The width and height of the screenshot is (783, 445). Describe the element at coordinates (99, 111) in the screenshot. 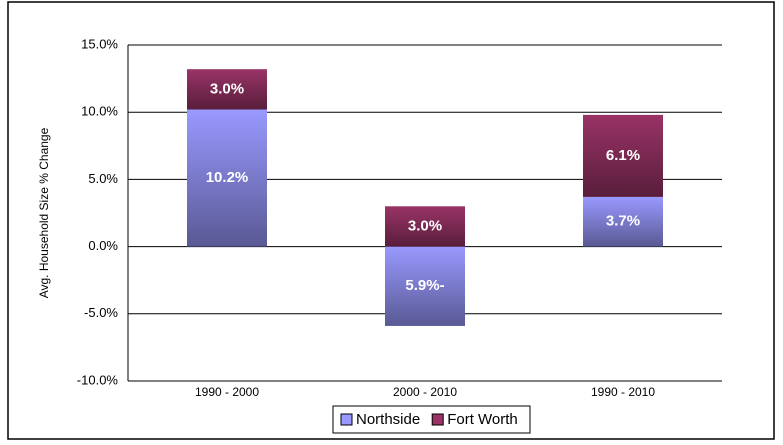

I see `y-tick-label: 10.0%` at that location.